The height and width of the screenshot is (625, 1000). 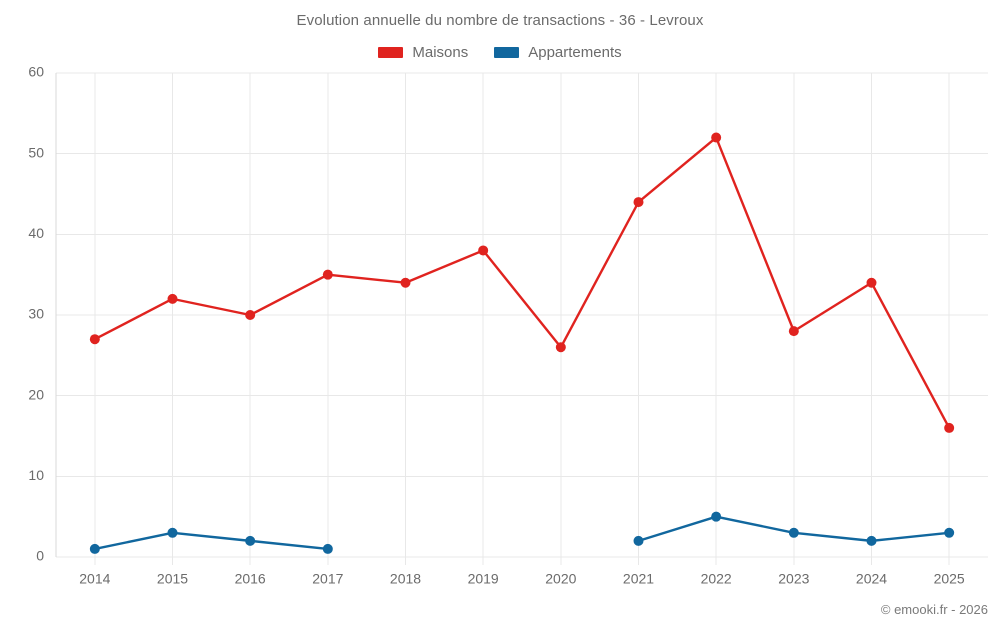 I want to click on series-line-appartements, so click(x=211, y=541).